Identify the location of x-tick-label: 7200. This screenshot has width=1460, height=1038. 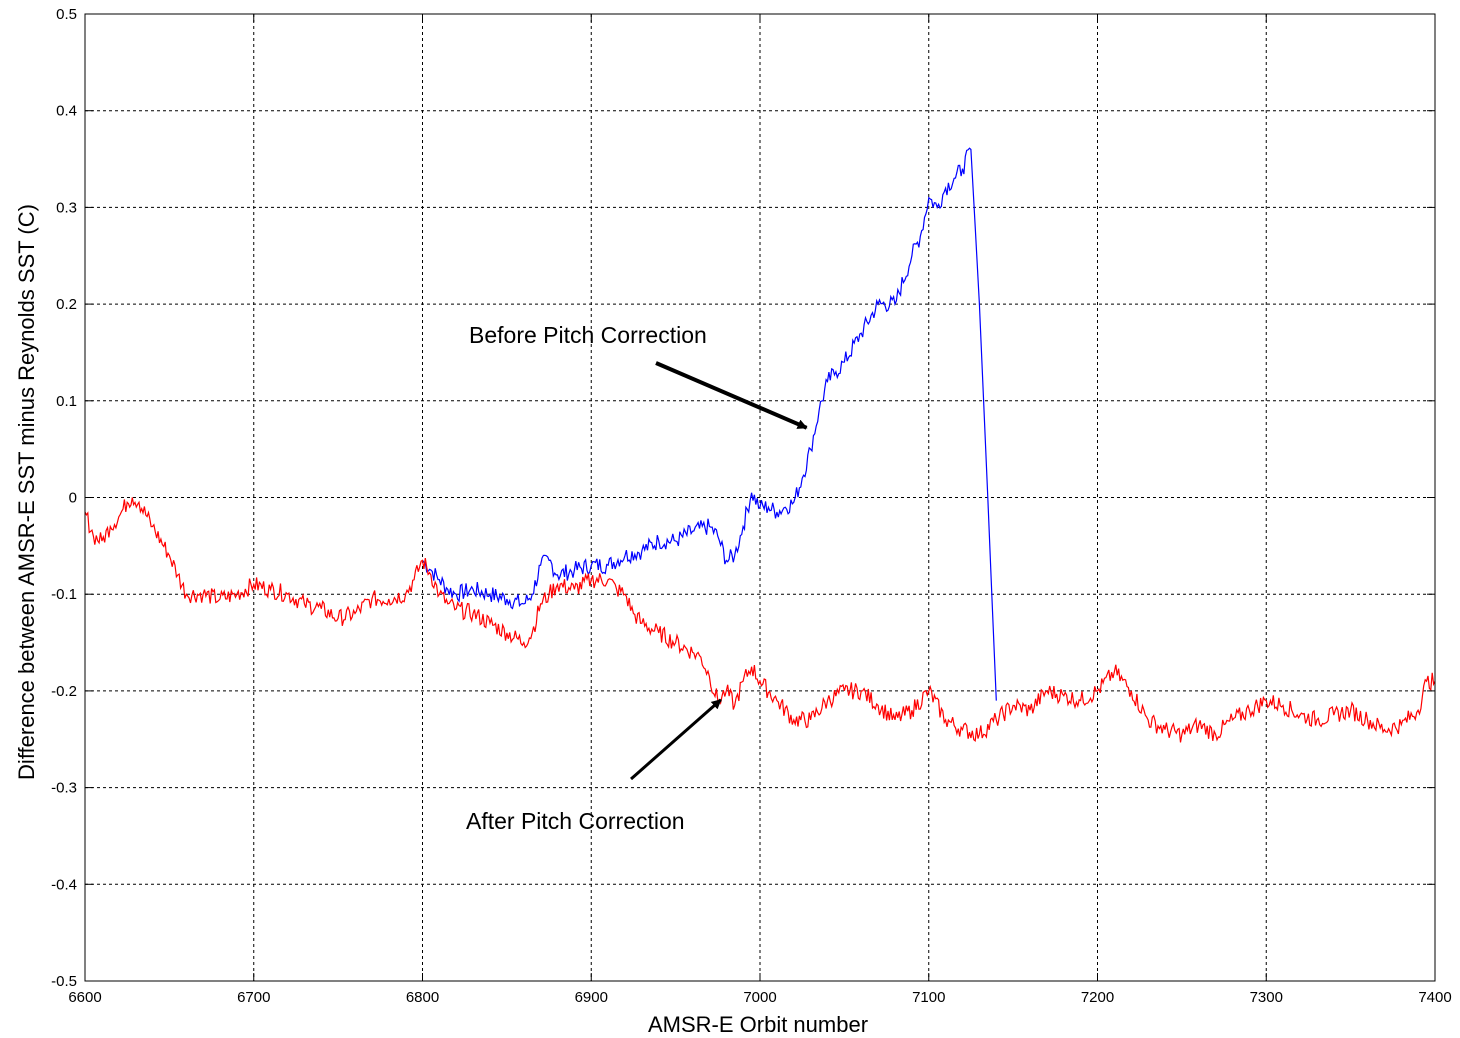
(1097, 997).